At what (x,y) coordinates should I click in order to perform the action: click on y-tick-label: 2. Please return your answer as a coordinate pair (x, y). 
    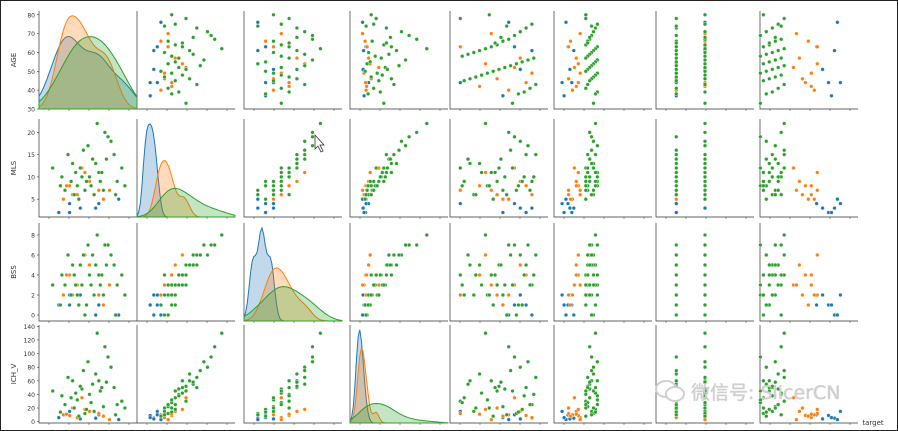
    Looking at the image, I should click on (33, 296).